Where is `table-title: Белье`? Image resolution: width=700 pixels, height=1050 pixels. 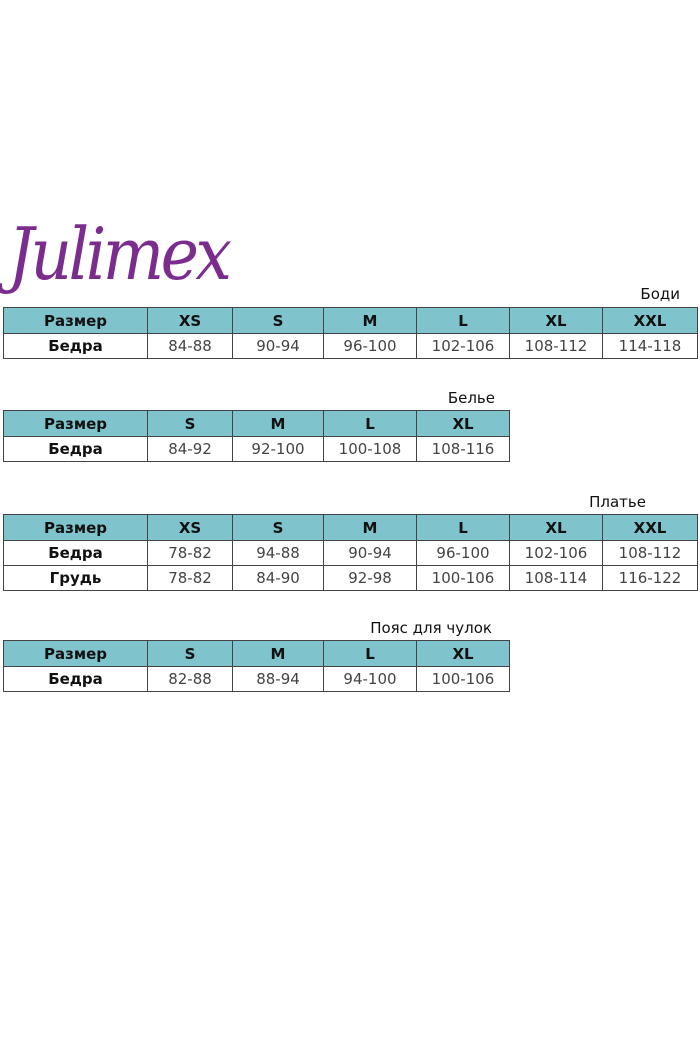
table-title: Белье is located at coordinates (471, 398).